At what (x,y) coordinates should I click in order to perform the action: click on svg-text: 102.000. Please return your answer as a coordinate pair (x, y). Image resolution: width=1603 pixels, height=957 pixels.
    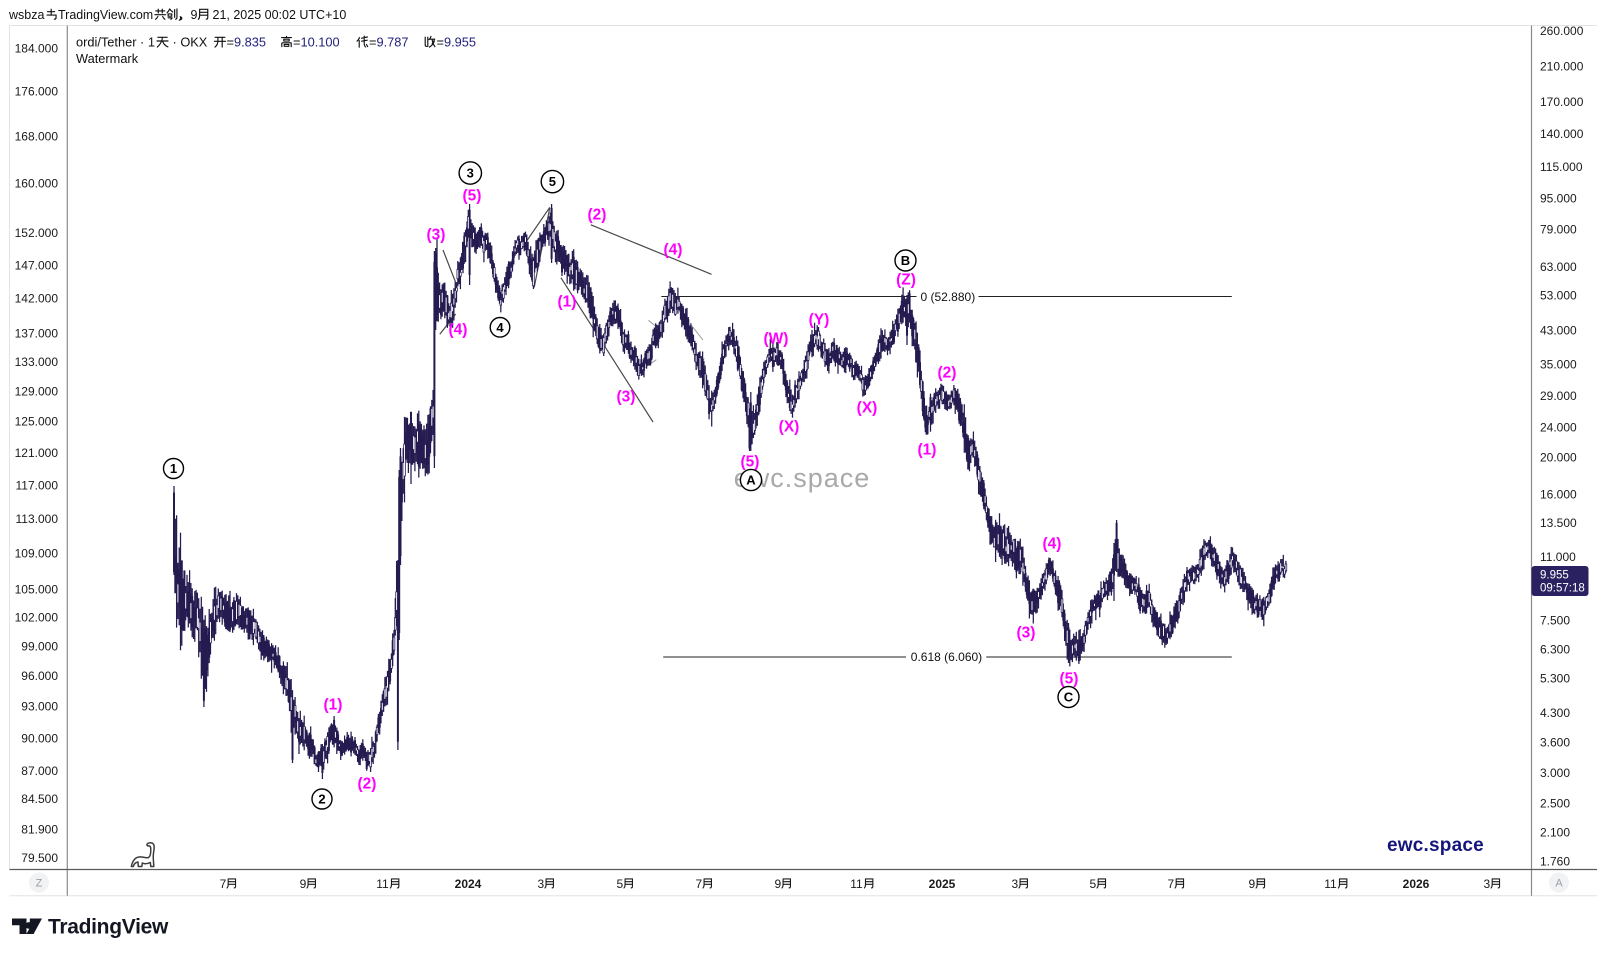
    Looking at the image, I should click on (37, 618).